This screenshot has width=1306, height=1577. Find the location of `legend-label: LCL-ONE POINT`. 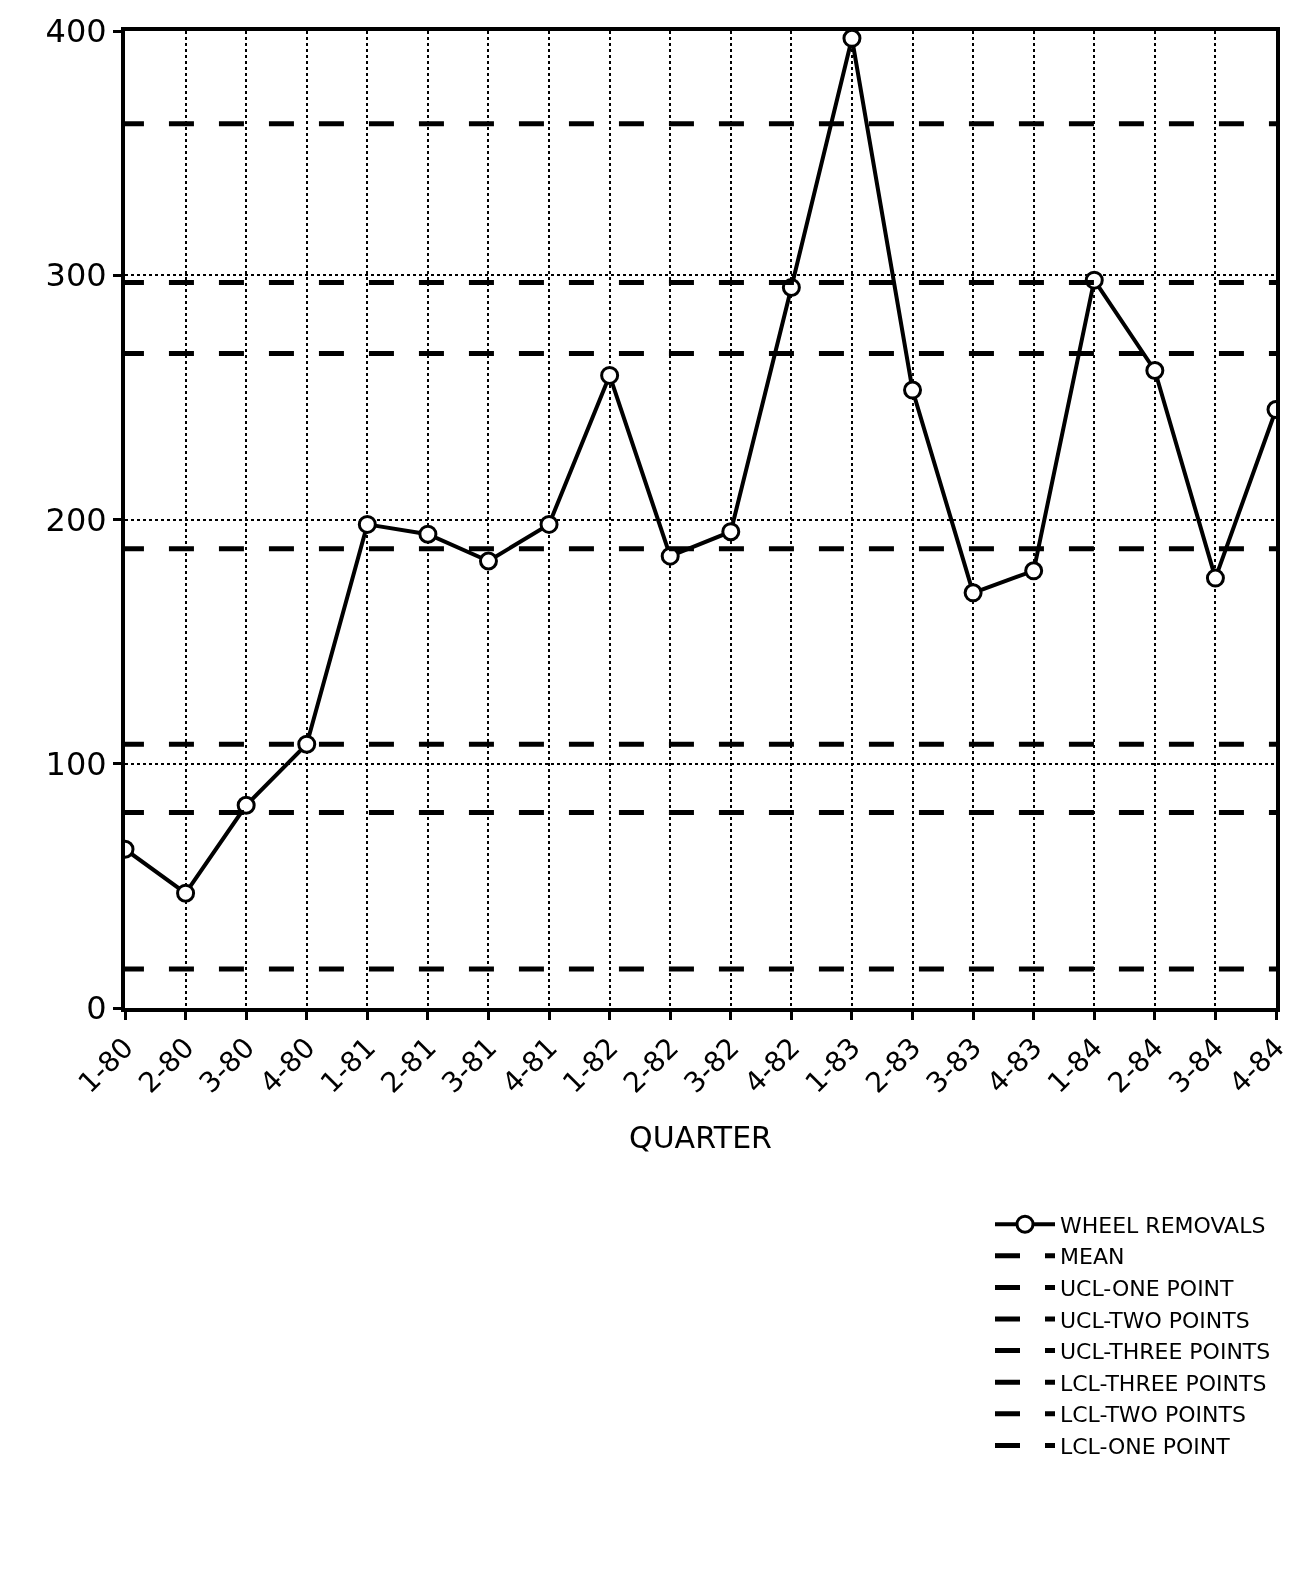

legend-label: LCL-ONE POINT is located at coordinates (1145, 1446).